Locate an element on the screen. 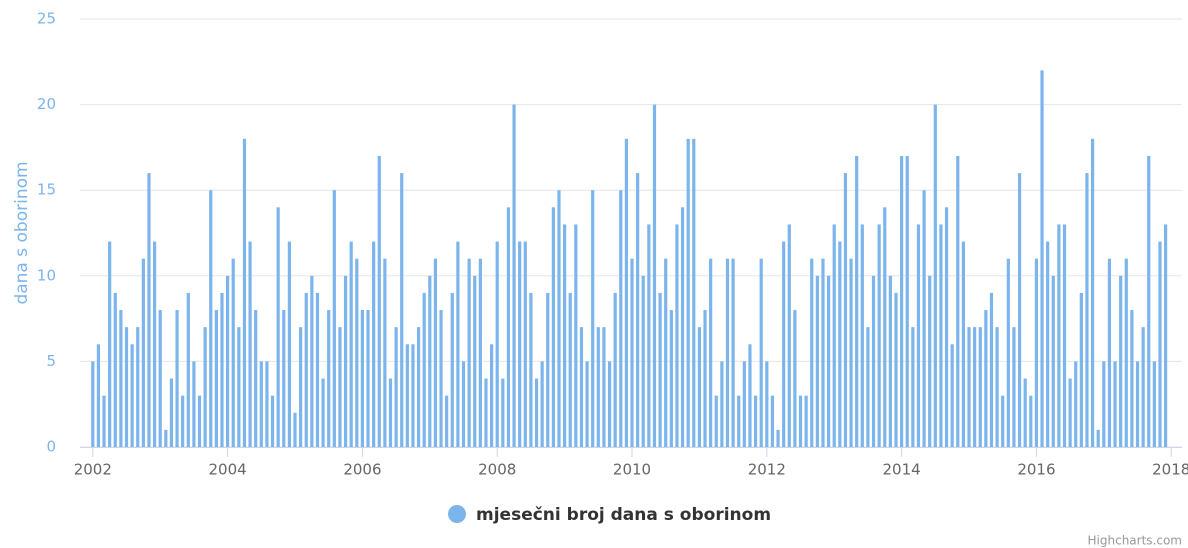 The image size is (1188, 548). x-tick-label: 2002 is located at coordinates (93, 470).